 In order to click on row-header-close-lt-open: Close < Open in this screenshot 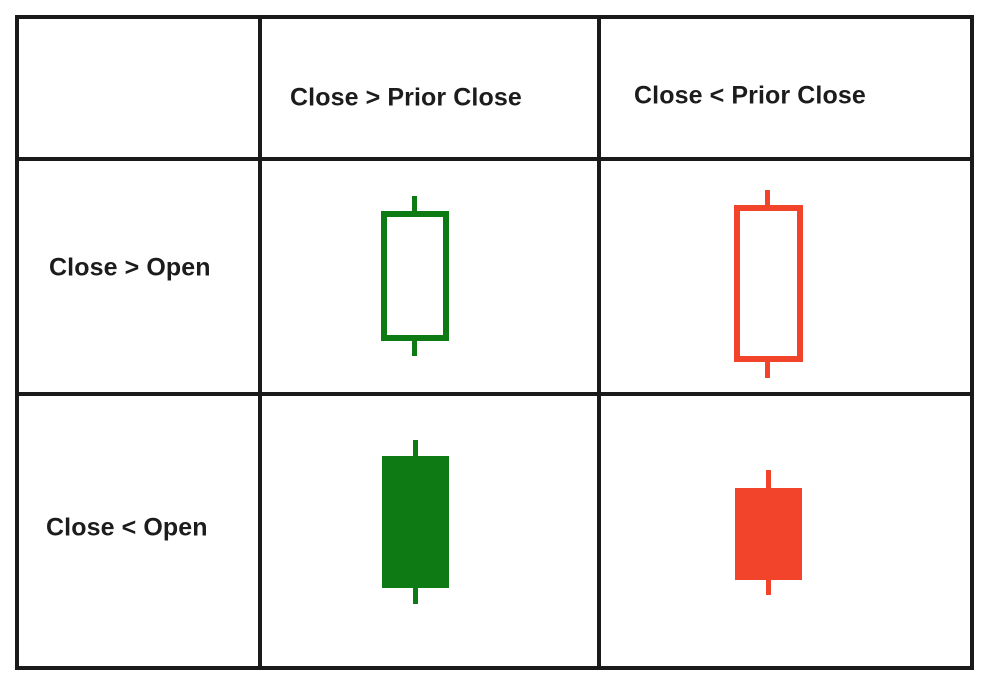, I will do `click(127, 527)`.